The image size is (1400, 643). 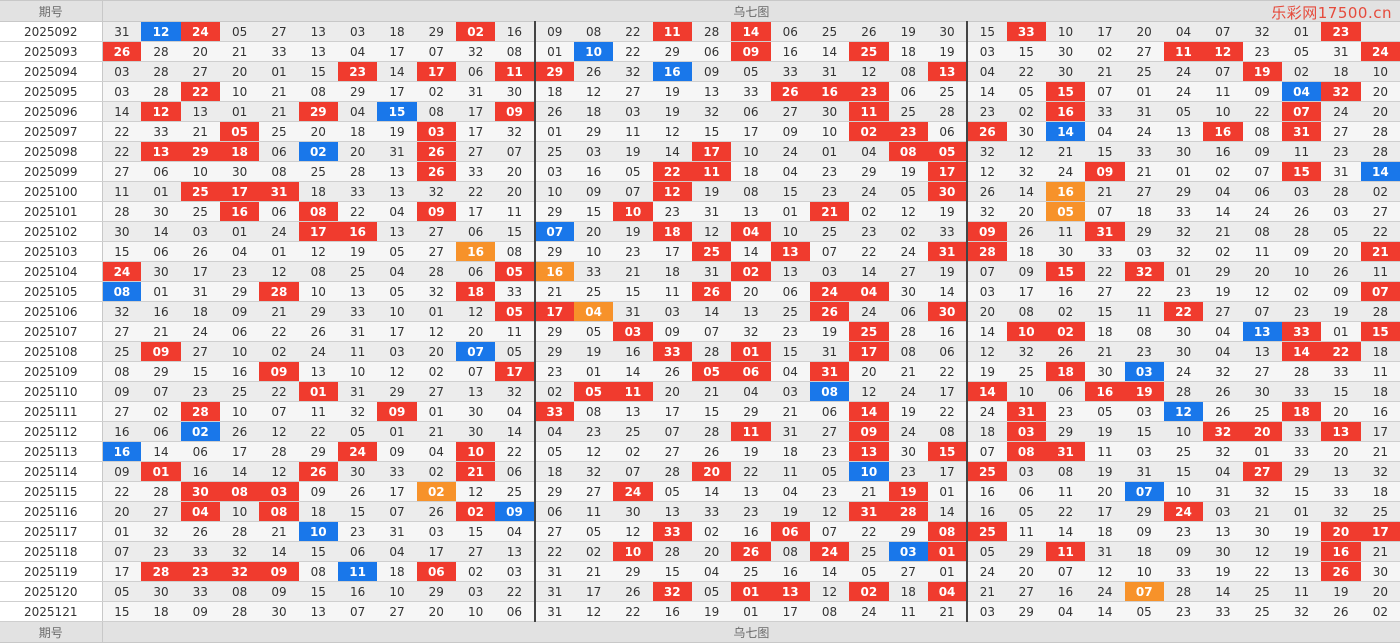 What do you see at coordinates (947, 192) in the screenshot?
I see `highlighted-number-cell: 30` at bounding box center [947, 192].